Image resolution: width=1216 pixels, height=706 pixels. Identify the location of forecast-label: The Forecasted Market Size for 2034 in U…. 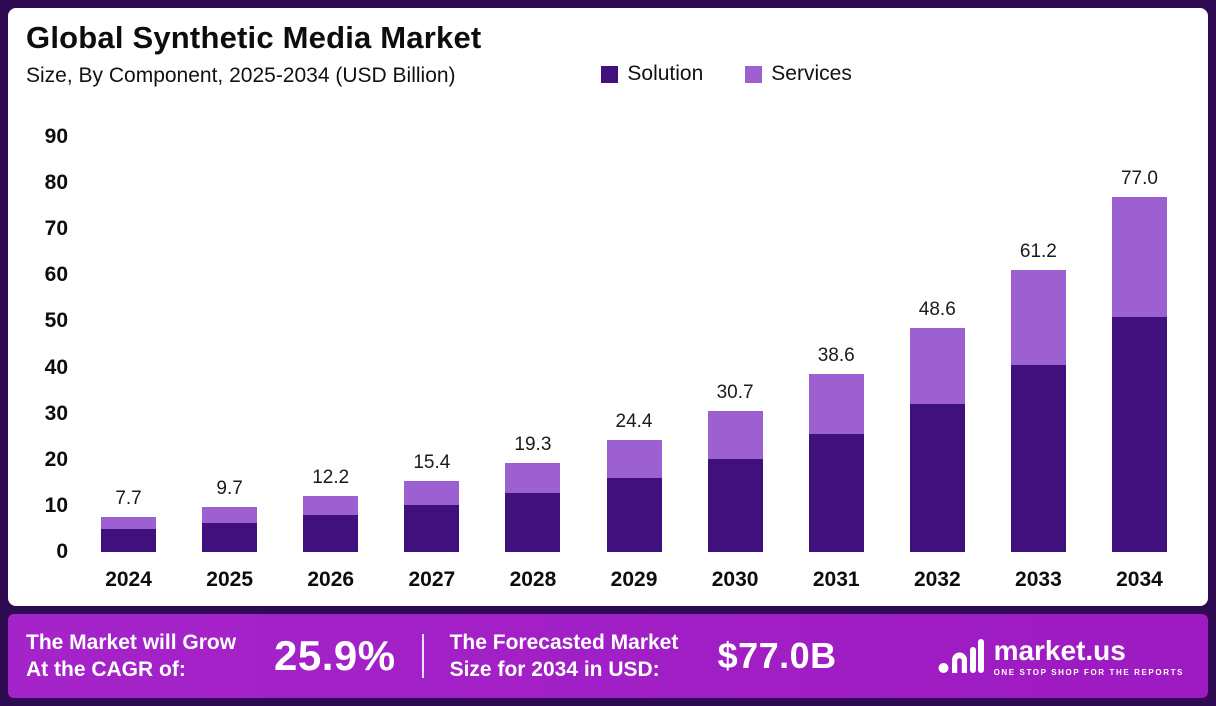
(564, 656).